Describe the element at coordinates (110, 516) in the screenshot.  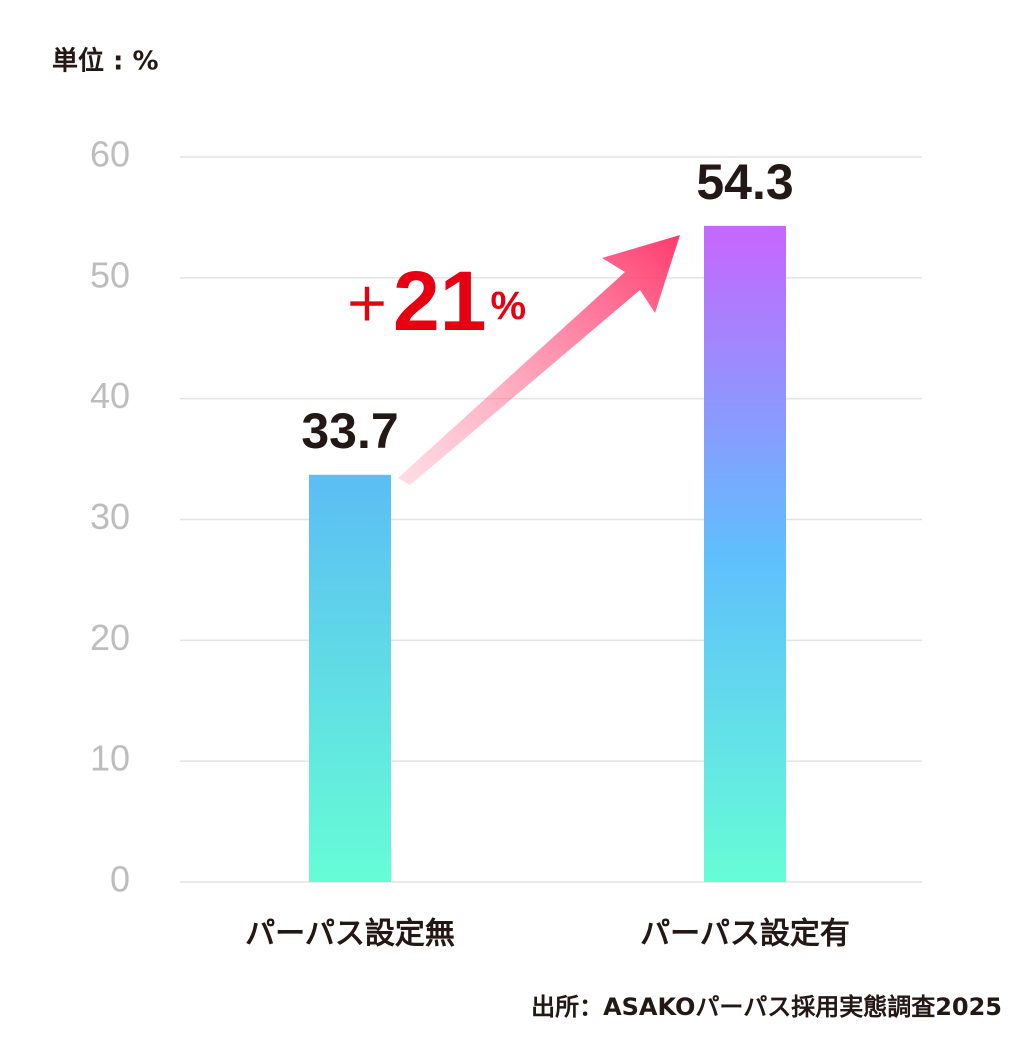
I see `y-tick-label: 30` at that location.